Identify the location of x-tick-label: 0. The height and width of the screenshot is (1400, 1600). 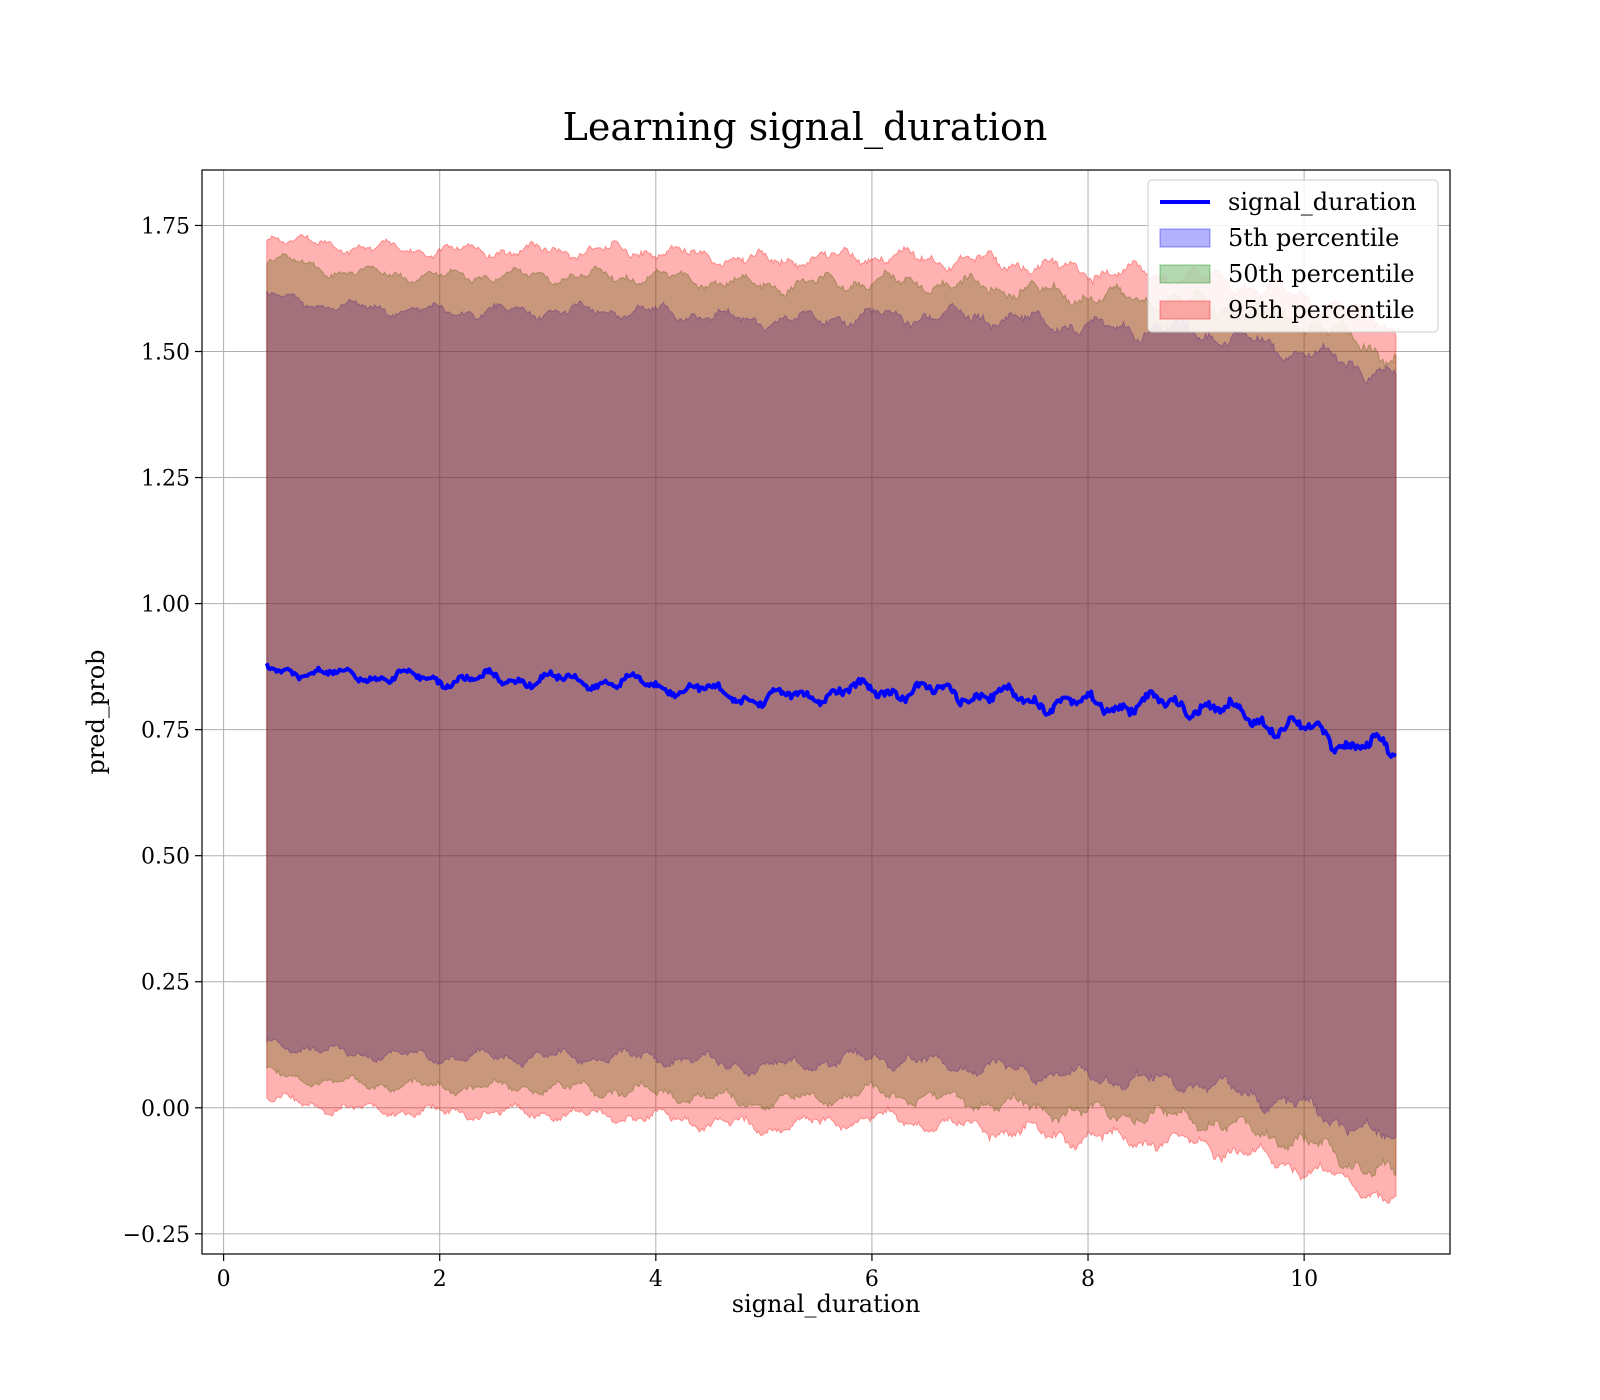
(224, 1279).